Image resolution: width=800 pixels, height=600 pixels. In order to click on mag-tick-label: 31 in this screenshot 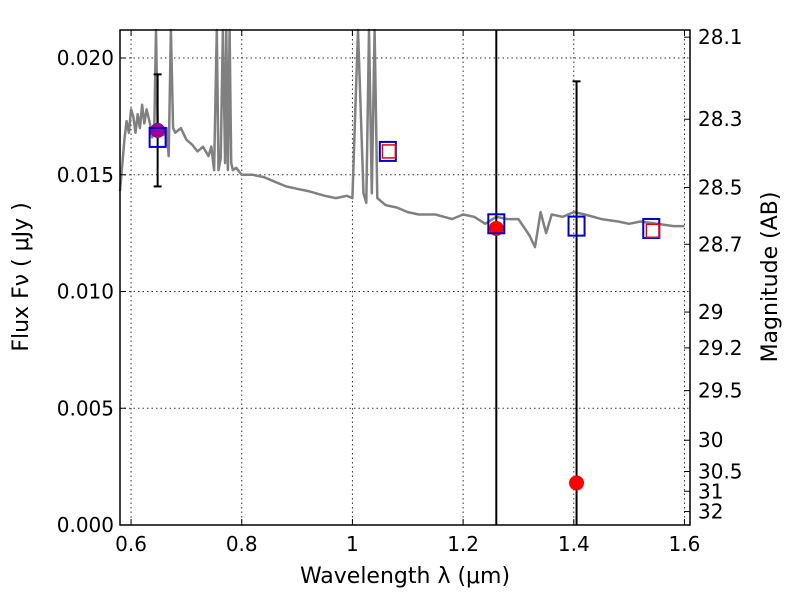, I will do `click(710, 491)`.